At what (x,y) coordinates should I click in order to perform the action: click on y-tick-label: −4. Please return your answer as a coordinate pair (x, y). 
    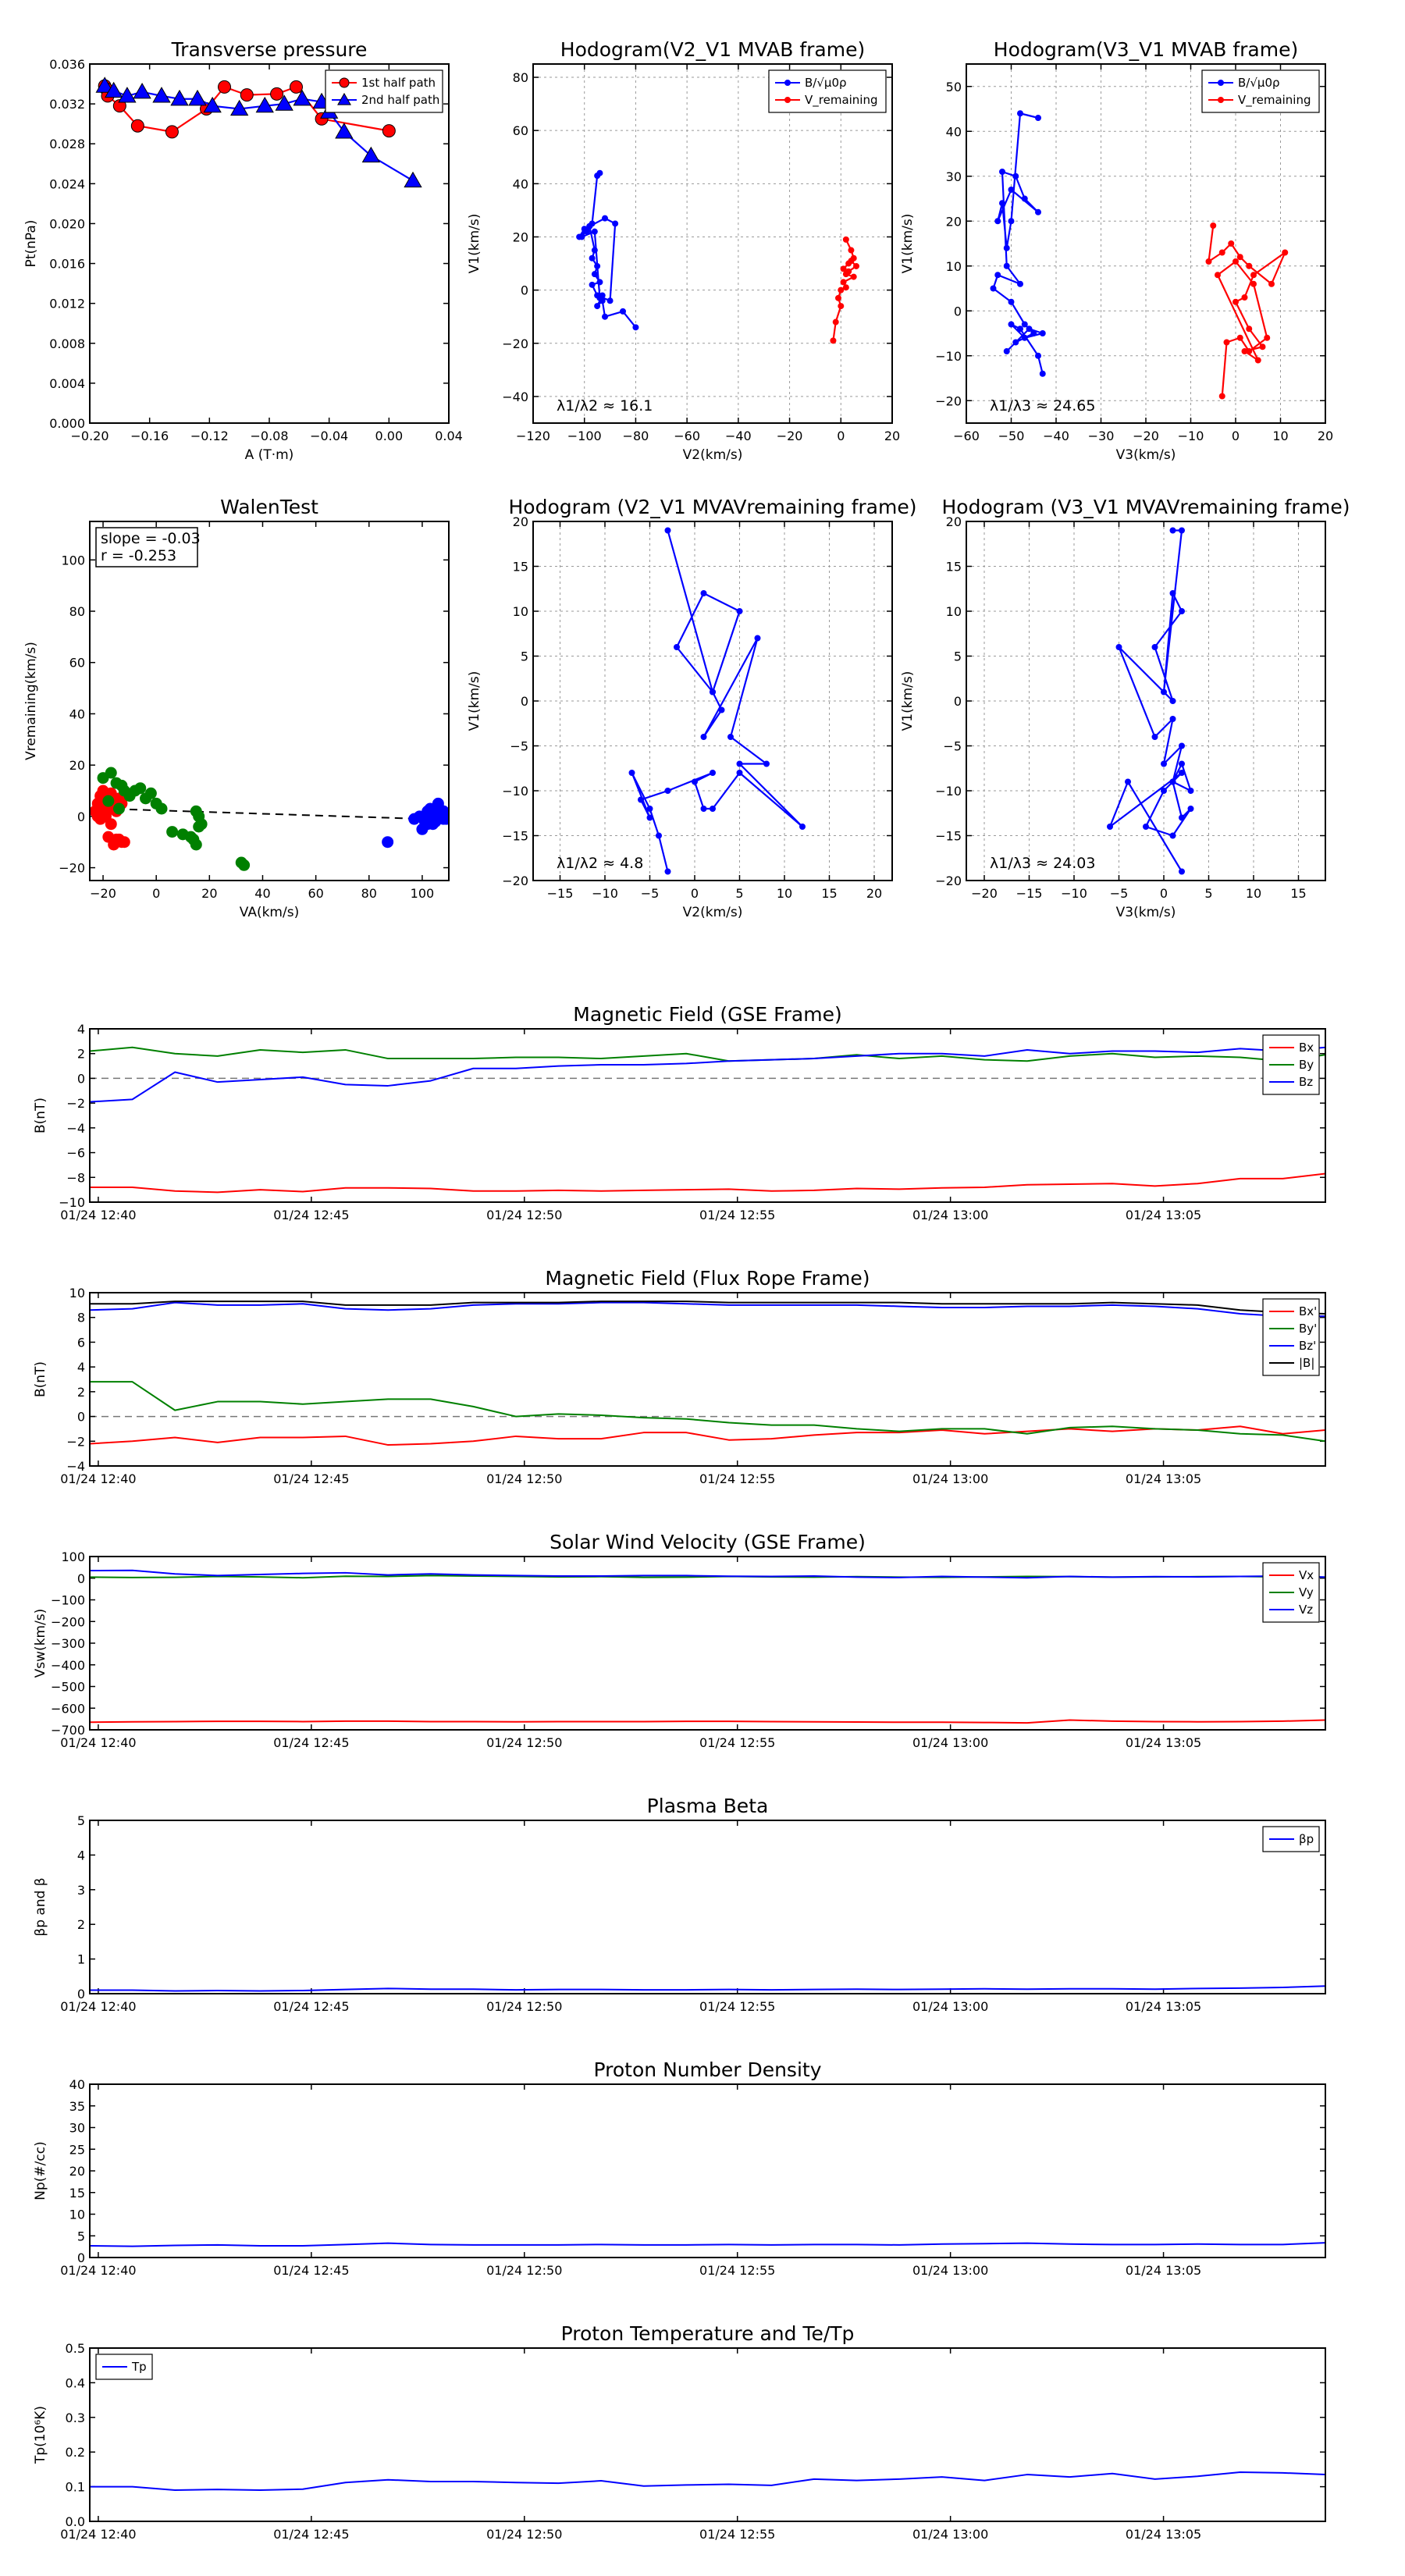
    Looking at the image, I should click on (76, 1466).